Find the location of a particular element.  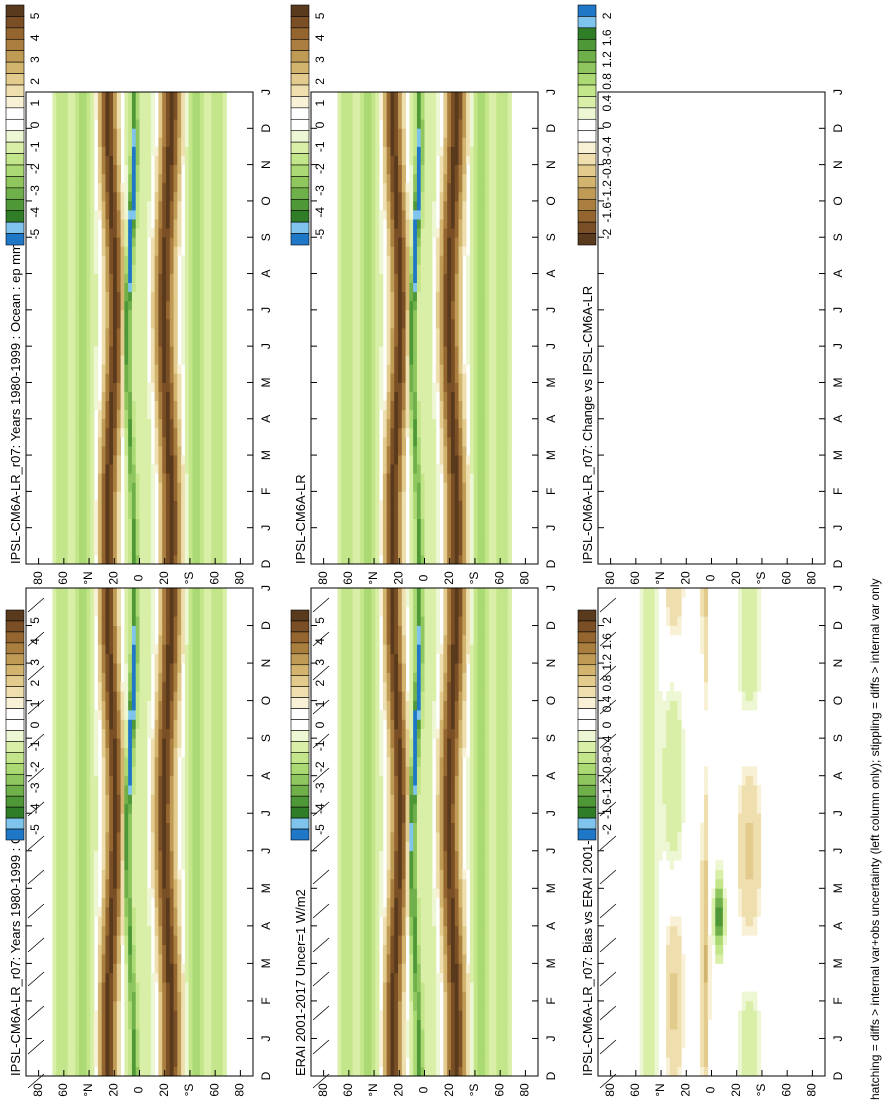

colorbar-label: 1 is located at coordinates (35, 703).